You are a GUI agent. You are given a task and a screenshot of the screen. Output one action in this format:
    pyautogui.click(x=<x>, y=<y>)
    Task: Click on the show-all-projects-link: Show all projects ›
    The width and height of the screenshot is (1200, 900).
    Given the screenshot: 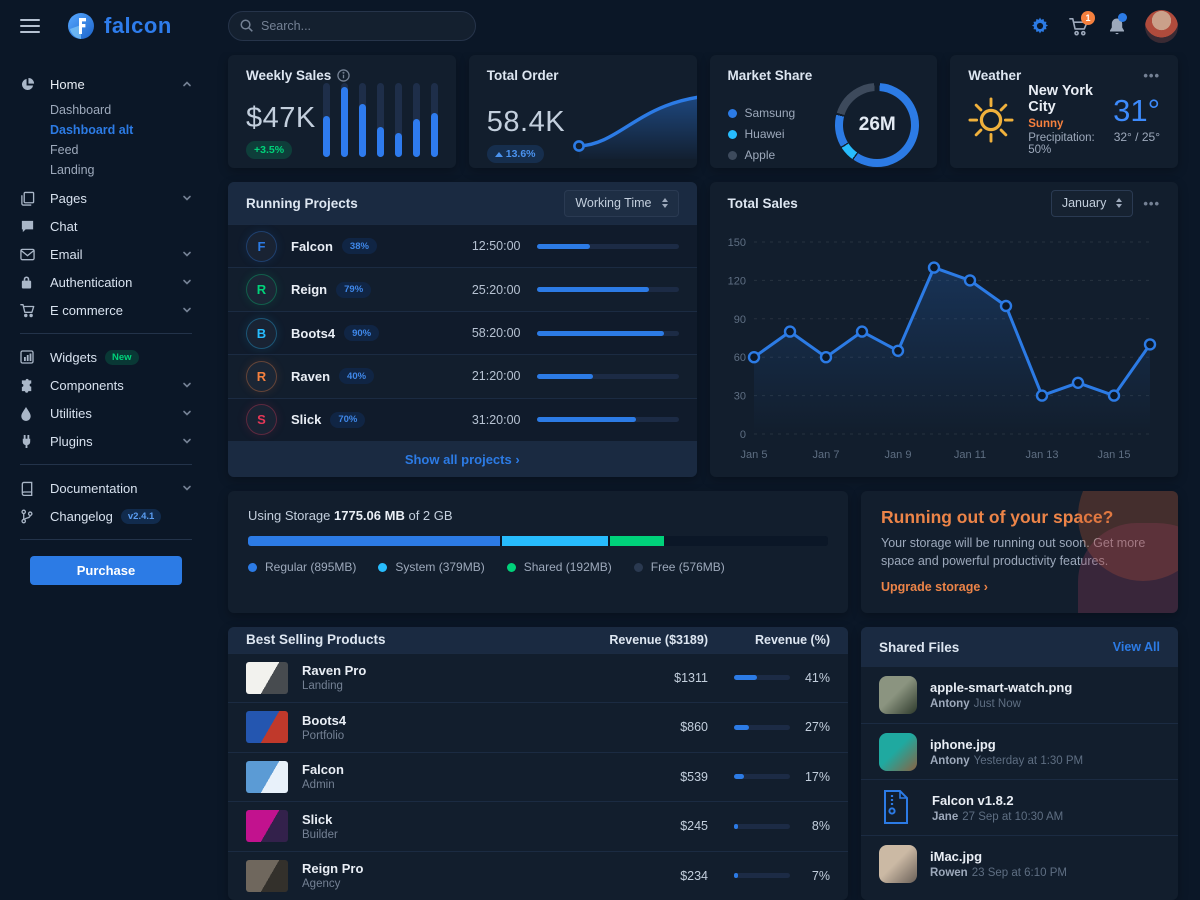 What is the action you would take?
    pyautogui.click(x=462, y=459)
    